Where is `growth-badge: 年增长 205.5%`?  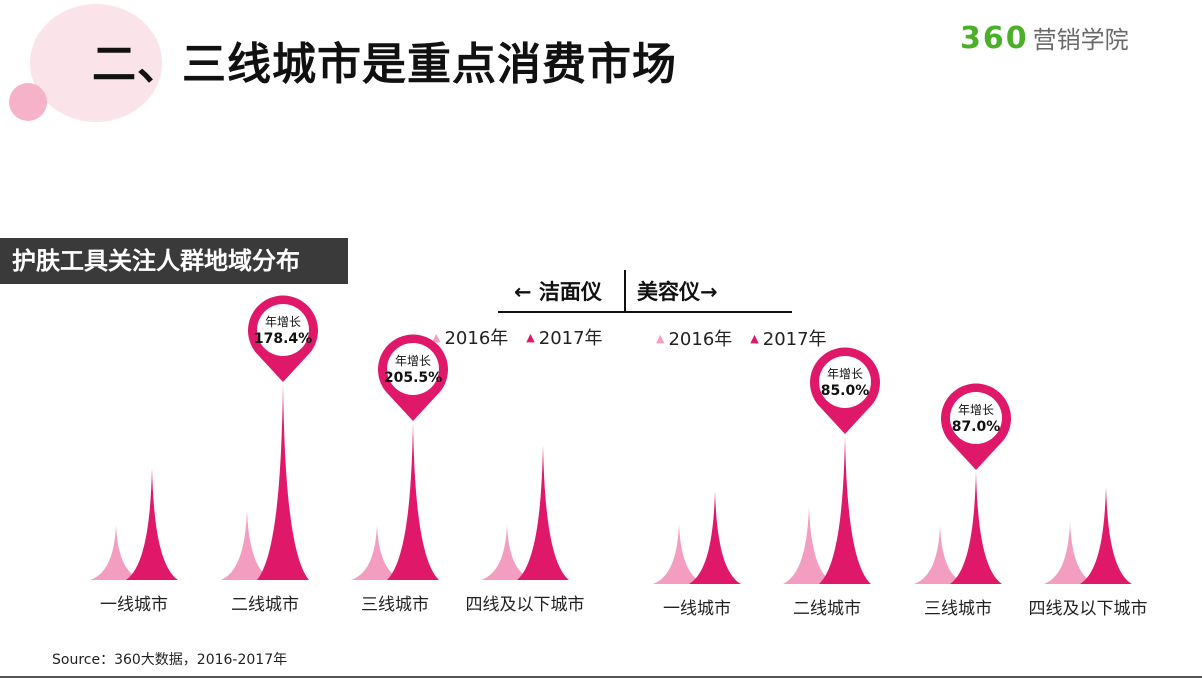 growth-badge: 年增长 205.5% is located at coordinates (413, 377).